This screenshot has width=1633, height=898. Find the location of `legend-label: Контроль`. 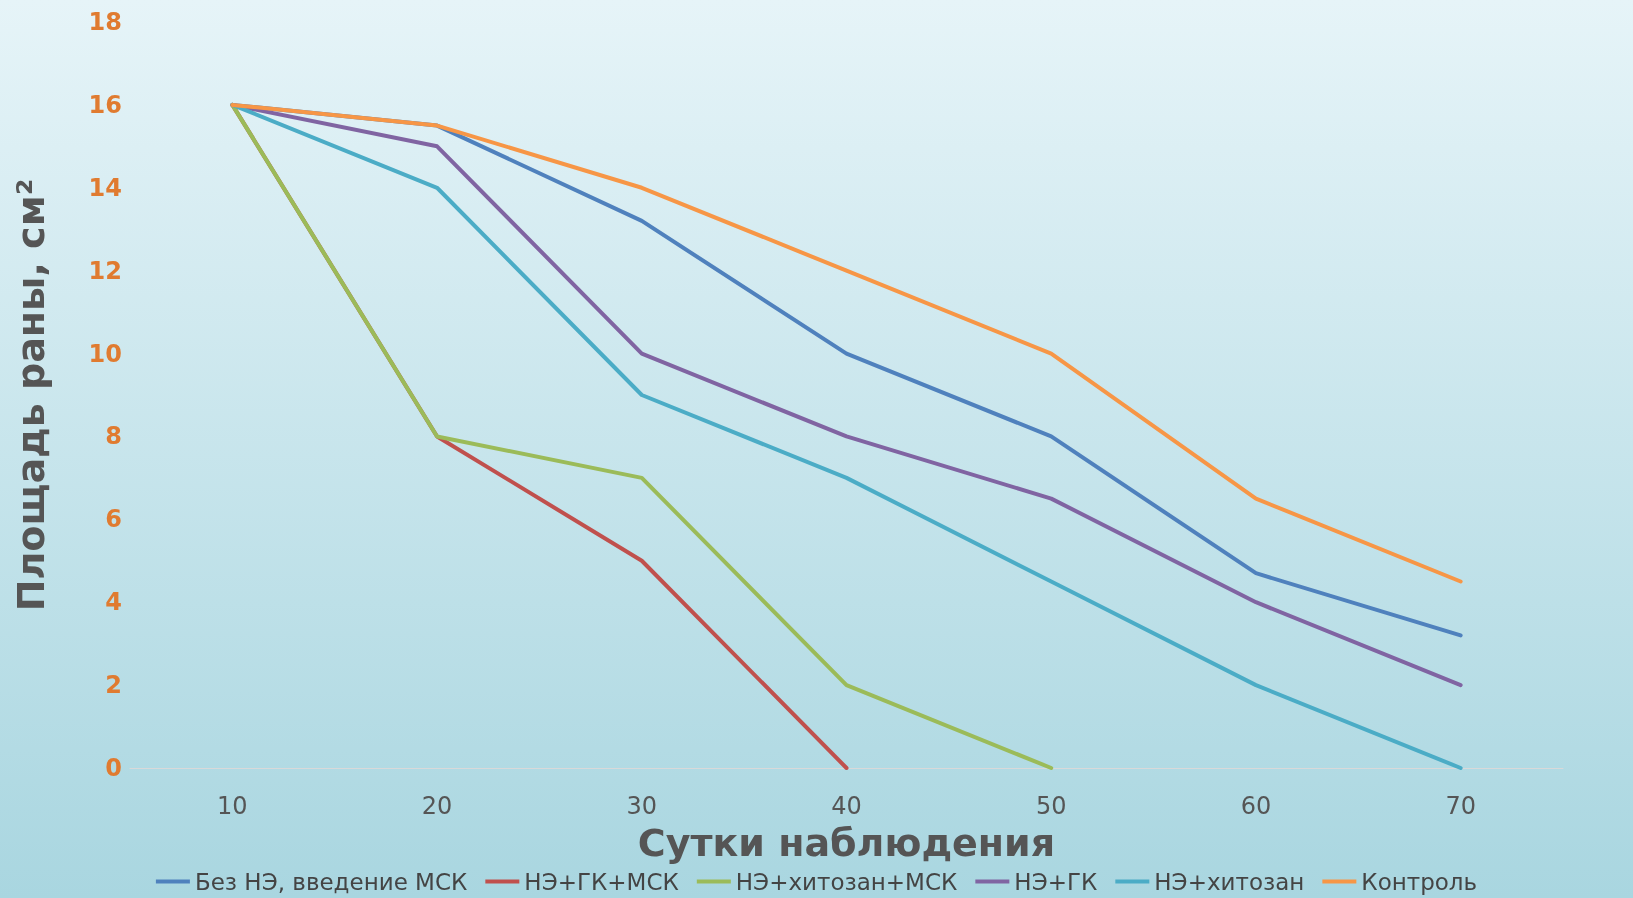

legend-label: Контроль is located at coordinates (1419, 881).